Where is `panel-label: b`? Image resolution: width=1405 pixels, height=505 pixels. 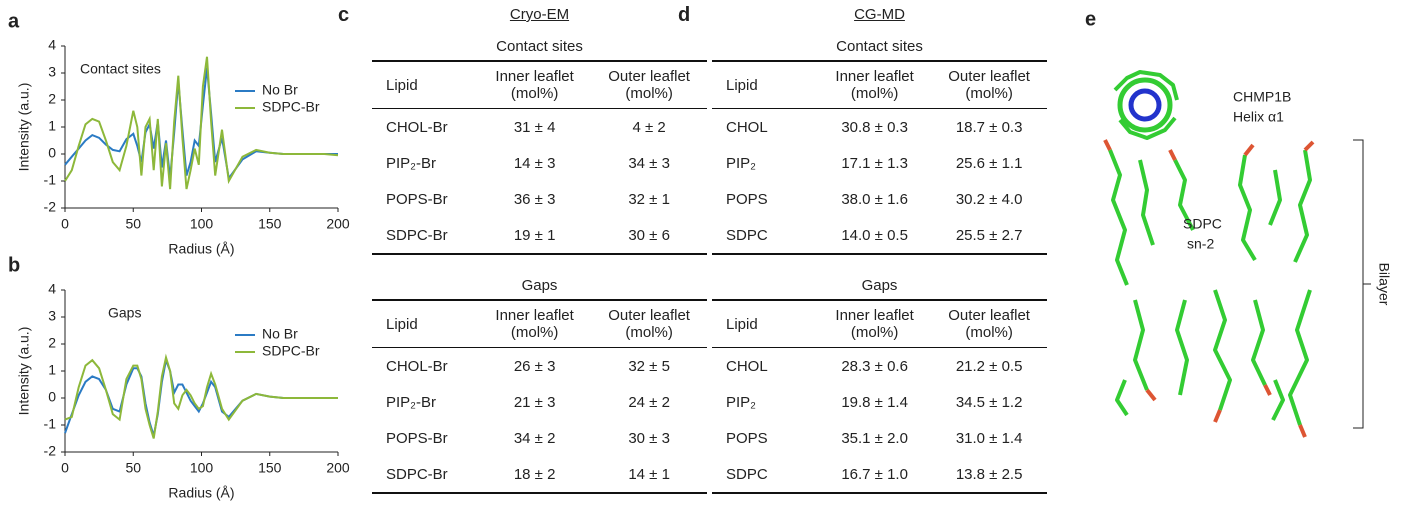
panel-label: b is located at coordinates (14, 265).